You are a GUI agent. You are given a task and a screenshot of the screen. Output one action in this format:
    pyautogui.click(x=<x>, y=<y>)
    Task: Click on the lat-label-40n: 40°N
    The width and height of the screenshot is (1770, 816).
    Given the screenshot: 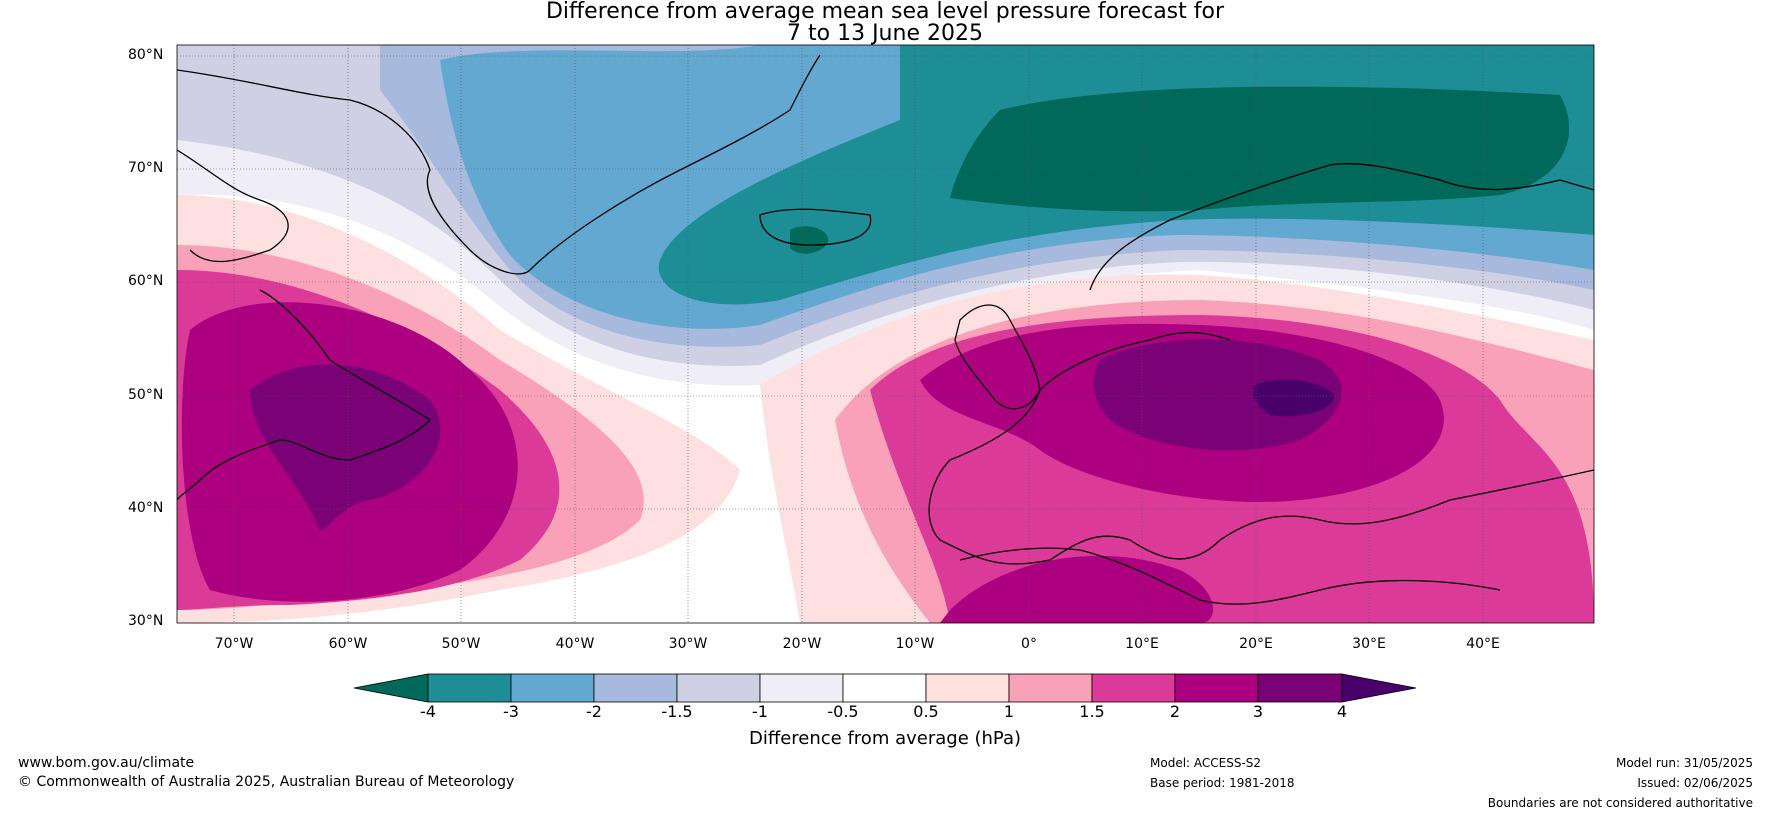 What is the action you would take?
    pyautogui.click(x=146, y=508)
    